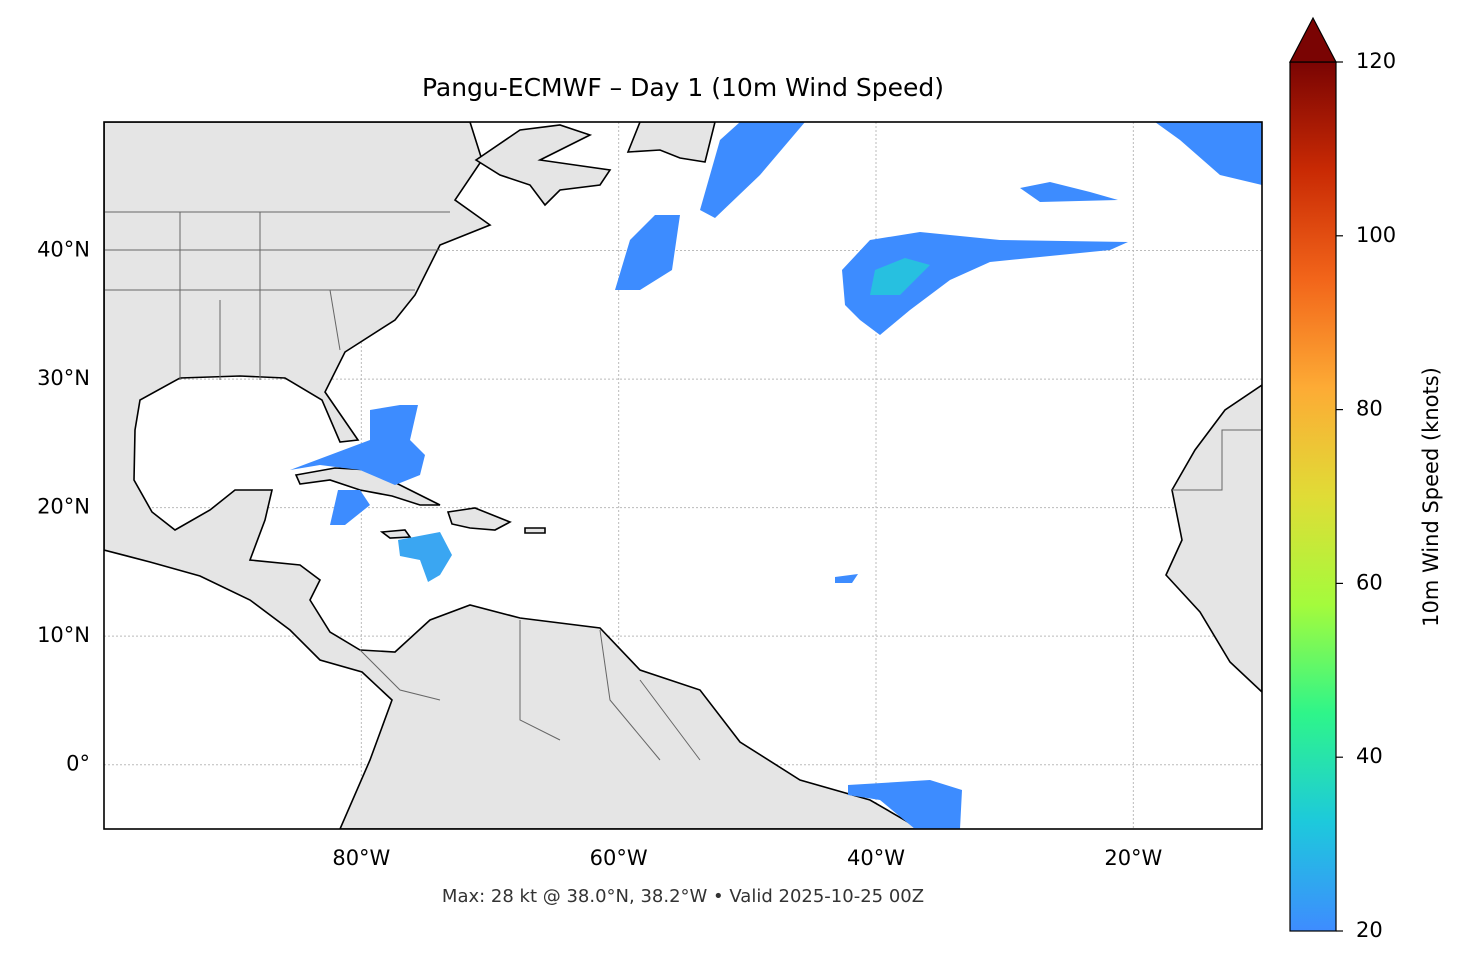 This screenshot has height=973, width=1466. What do you see at coordinates (535, 530) in the screenshot?
I see `puerto-rico-land` at bounding box center [535, 530].